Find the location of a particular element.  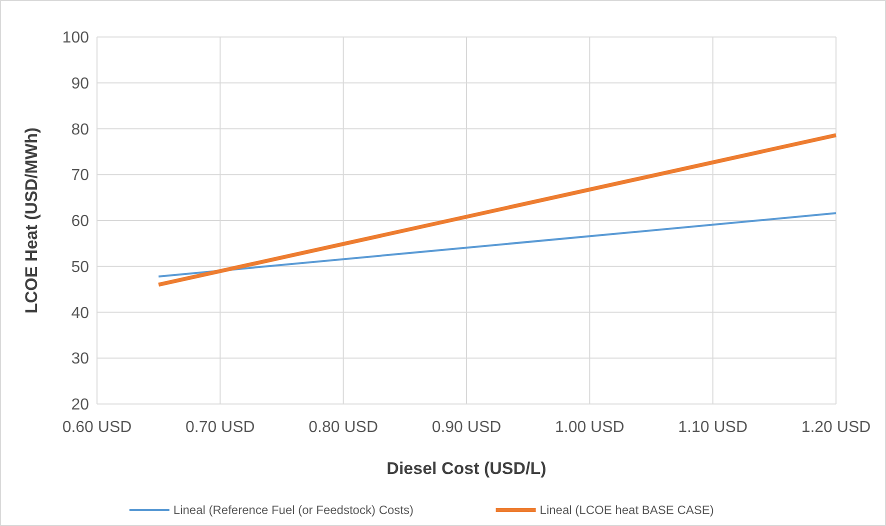

y-axis-title: LCOE Heat (USD/MWh) is located at coordinates (31, 220).